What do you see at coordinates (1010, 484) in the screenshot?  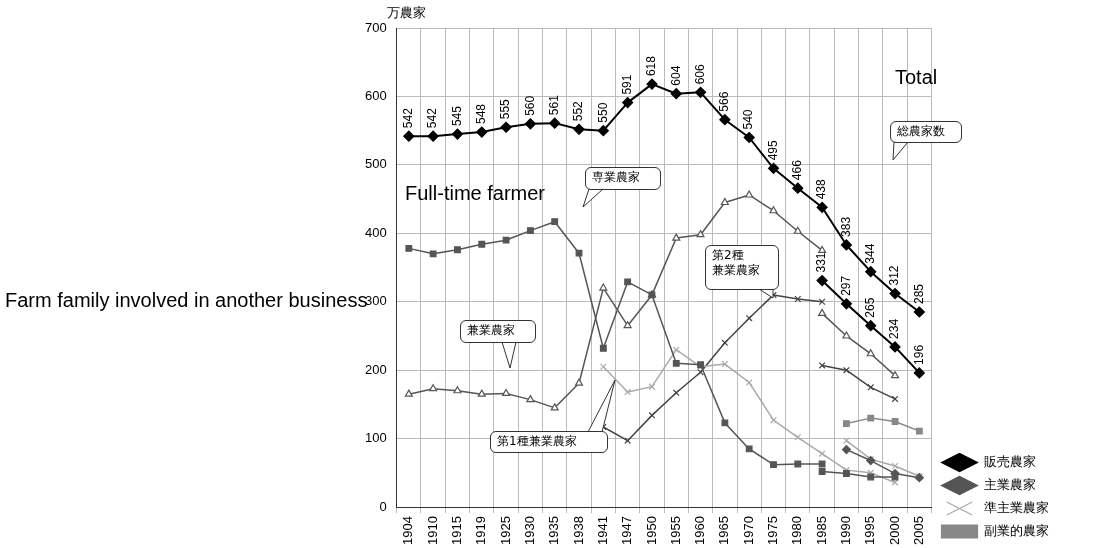 I see `legend-label: 主業農家` at bounding box center [1010, 484].